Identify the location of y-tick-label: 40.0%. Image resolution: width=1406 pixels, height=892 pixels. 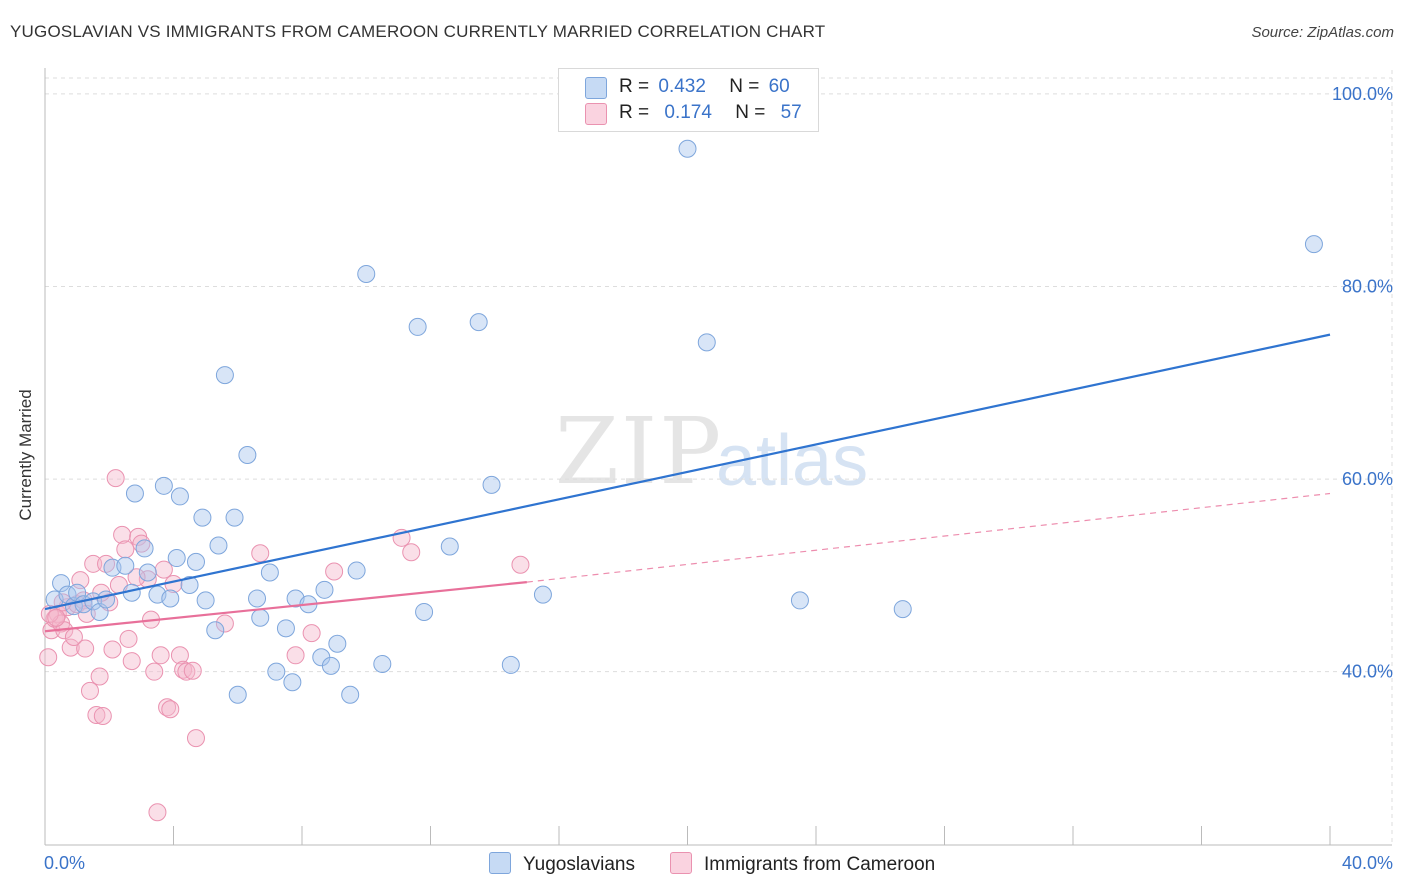
(1367, 672).